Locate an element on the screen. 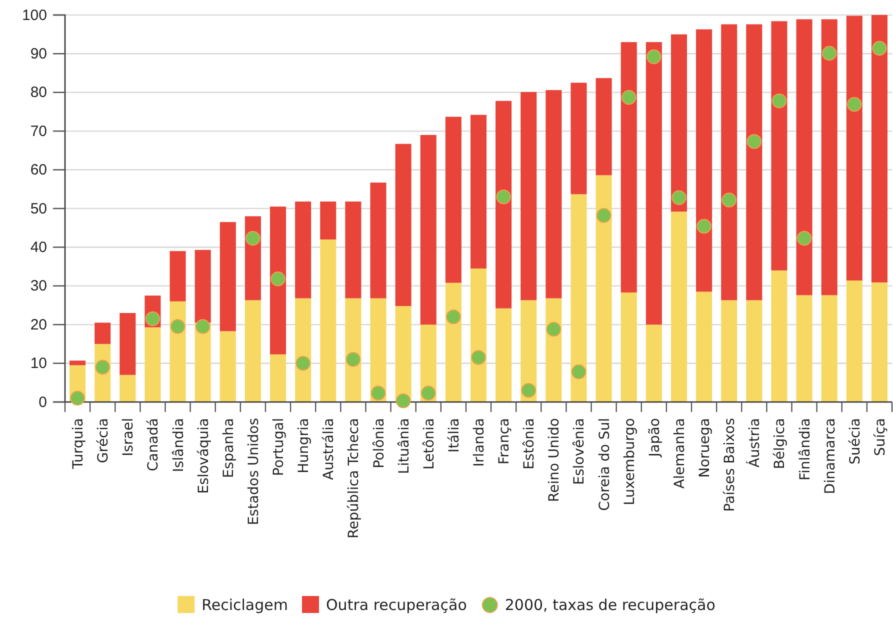  x-tick-label: Luxemburgo is located at coordinates (630, 462).